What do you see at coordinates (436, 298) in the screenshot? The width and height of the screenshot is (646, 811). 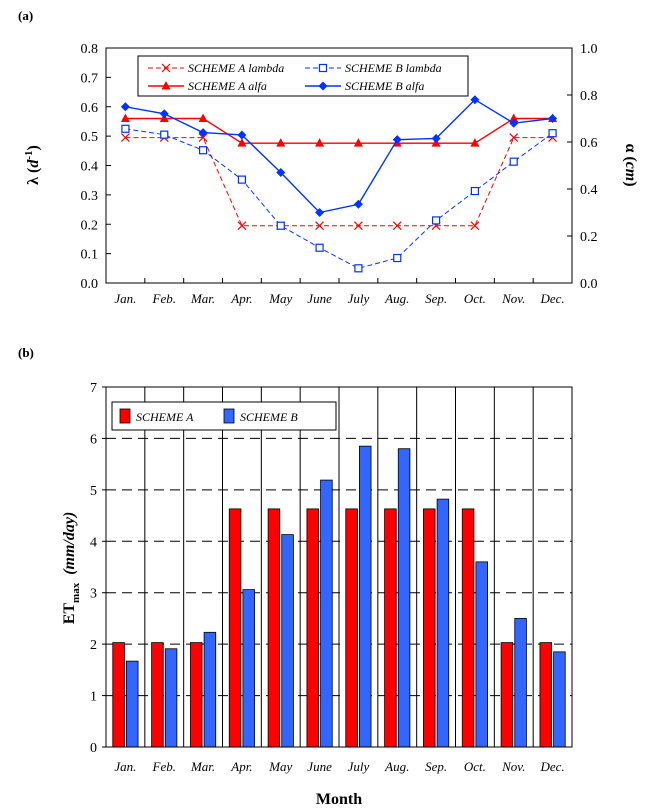 I see `panel-a-x-tick-label: Sep.` at bounding box center [436, 298].